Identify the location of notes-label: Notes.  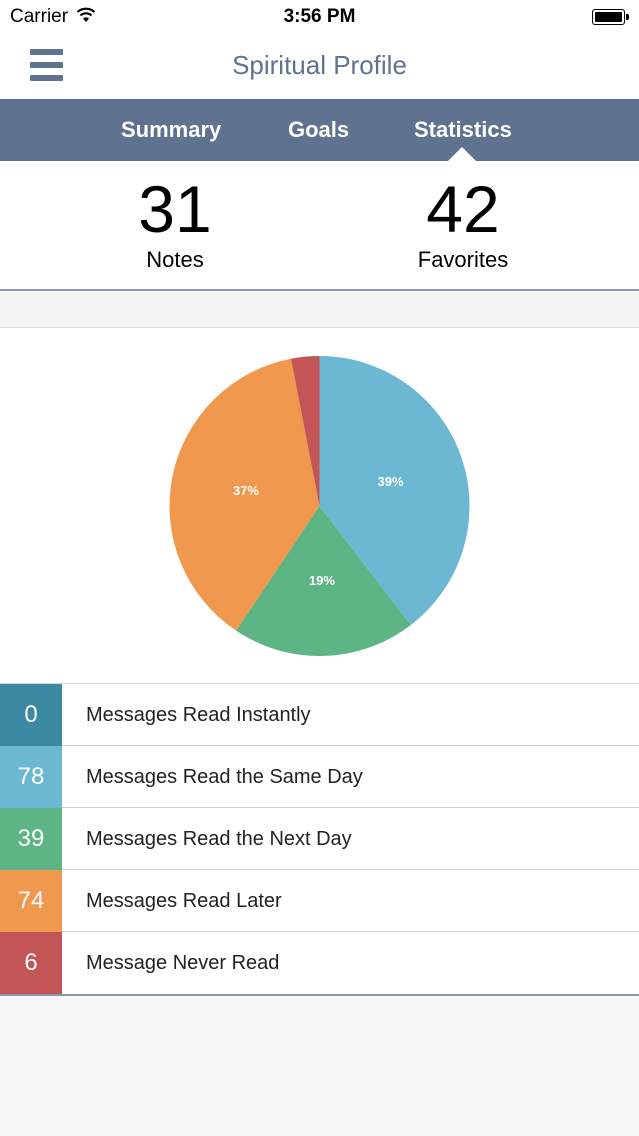
(175, 259).